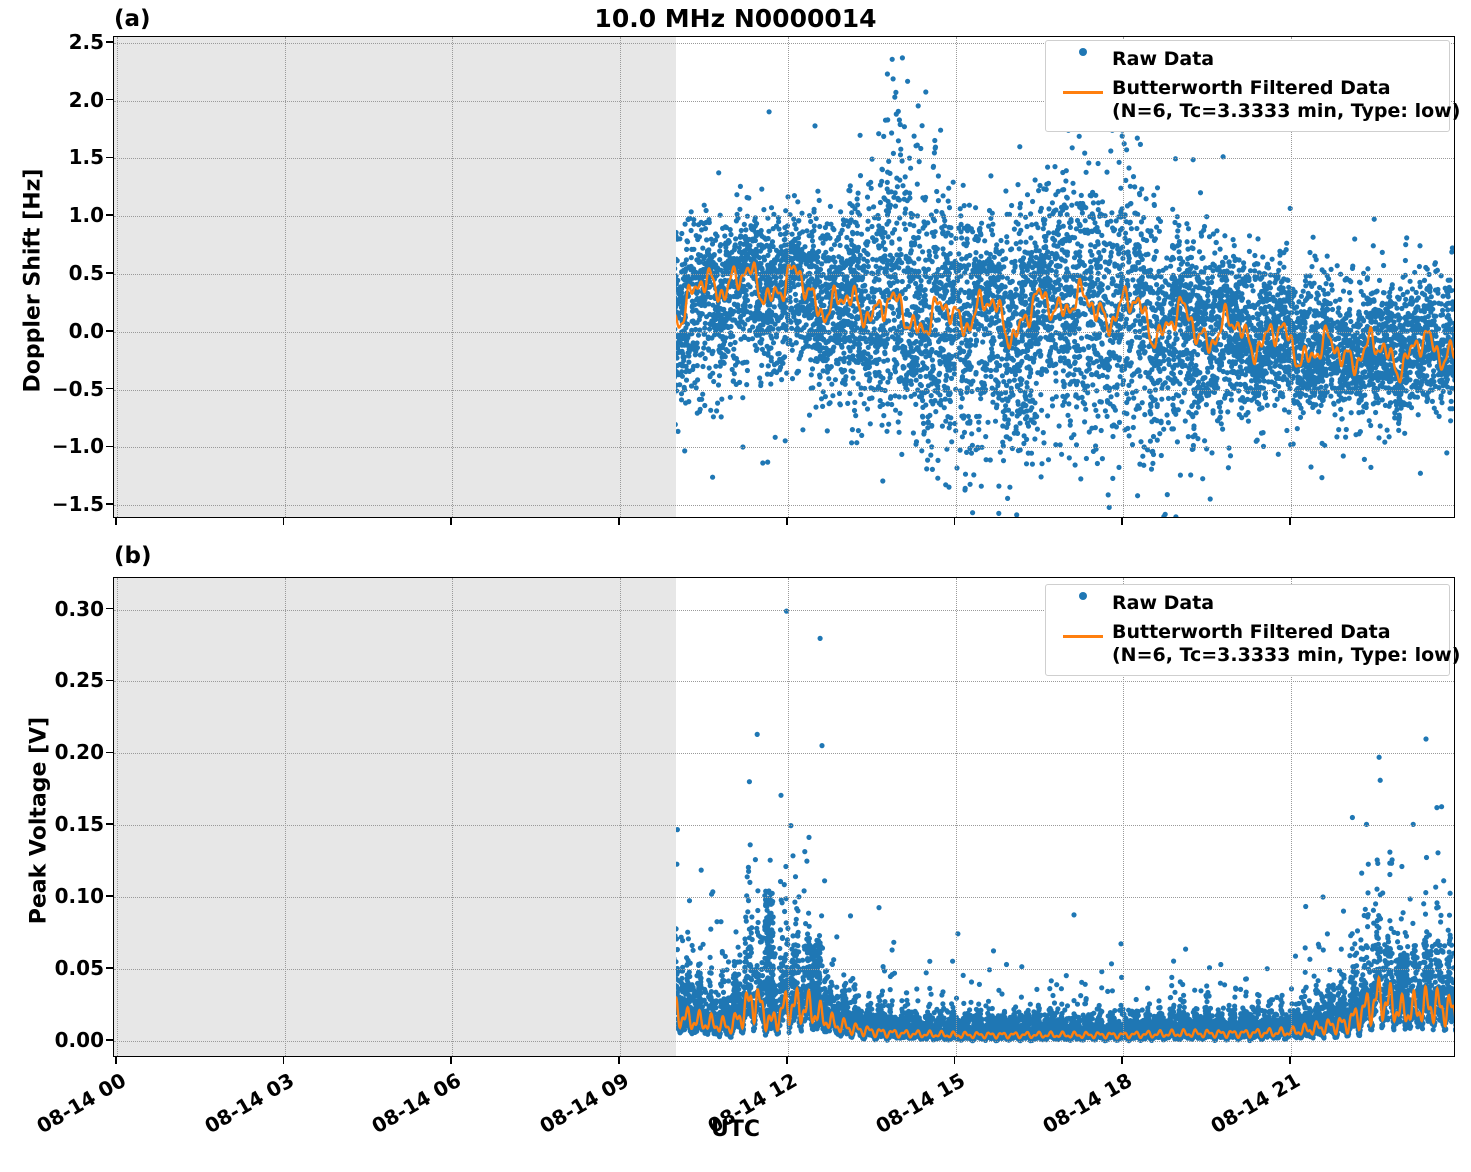 This screenshot has width=1471, height=1172. Describe the element at coordinates (133, 556) in the screenshot. I see `panel-b-tag: (b)` at that location.